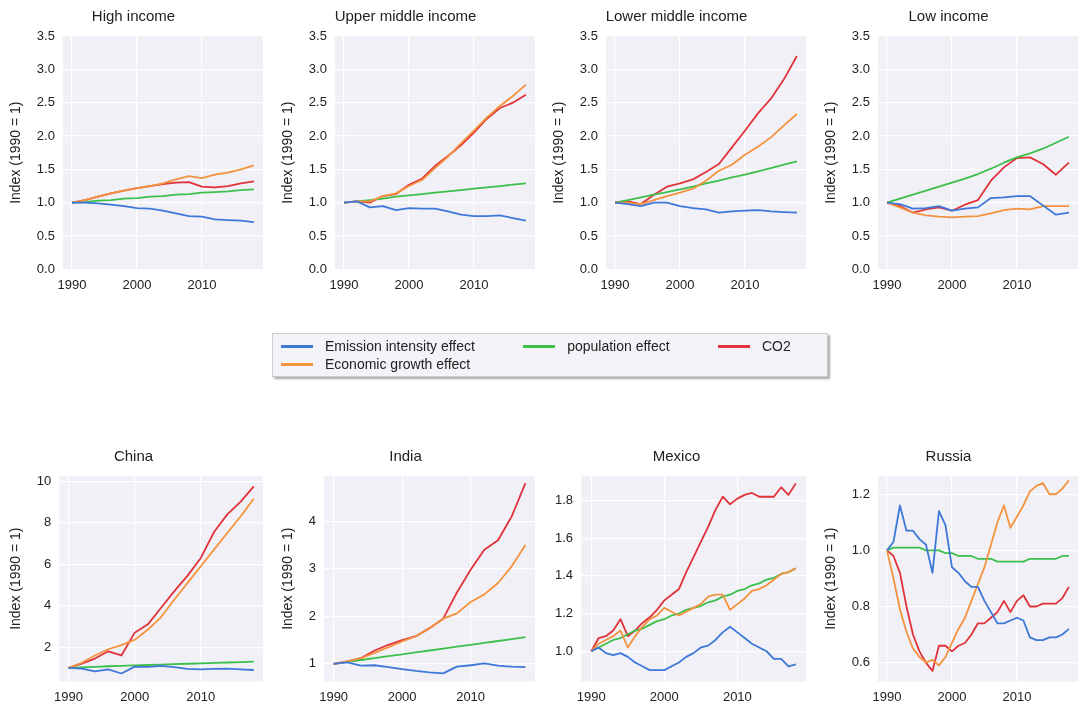  I want to click on y-tick-label: 1, so click(312, 663).